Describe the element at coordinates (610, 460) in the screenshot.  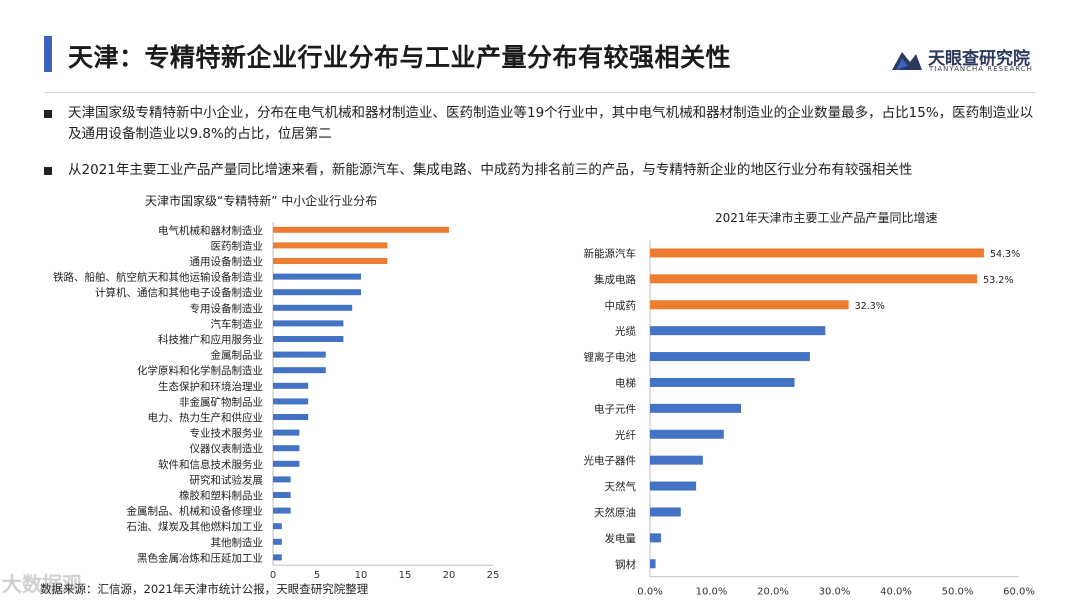
I see `right-category-label: 光电子器件` at that location.